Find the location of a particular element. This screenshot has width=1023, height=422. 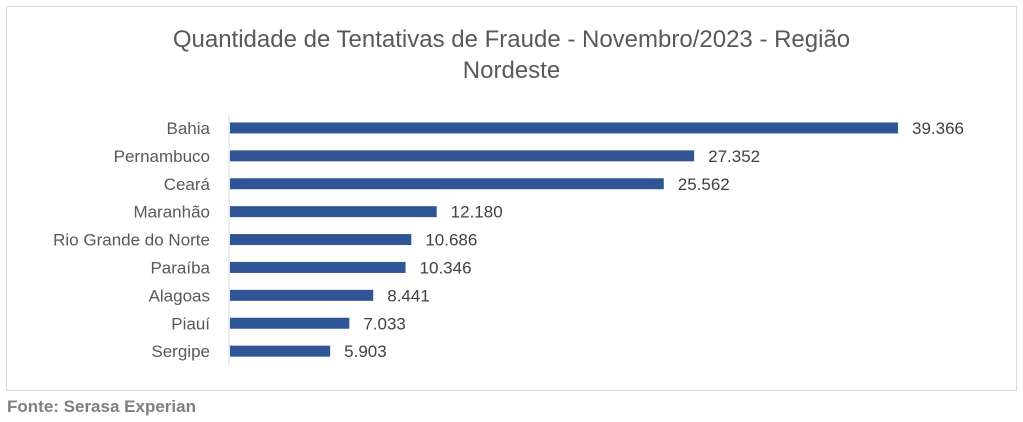

category-label: Rio Grande do Norte is located at coordinates (131, 240).